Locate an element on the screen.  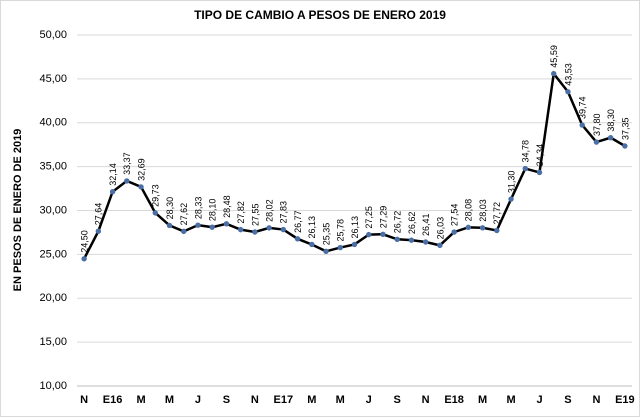
value-label: 28,10 is located at coordinates (213, 210).